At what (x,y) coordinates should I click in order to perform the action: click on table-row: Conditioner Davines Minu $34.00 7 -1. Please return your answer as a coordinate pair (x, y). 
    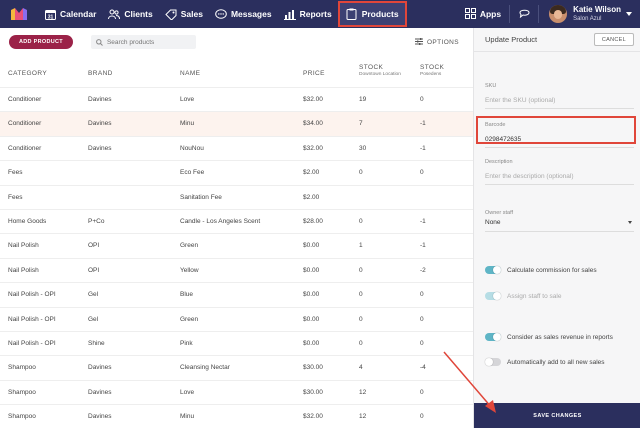
    Looking at the image, I should click on (236, 124).